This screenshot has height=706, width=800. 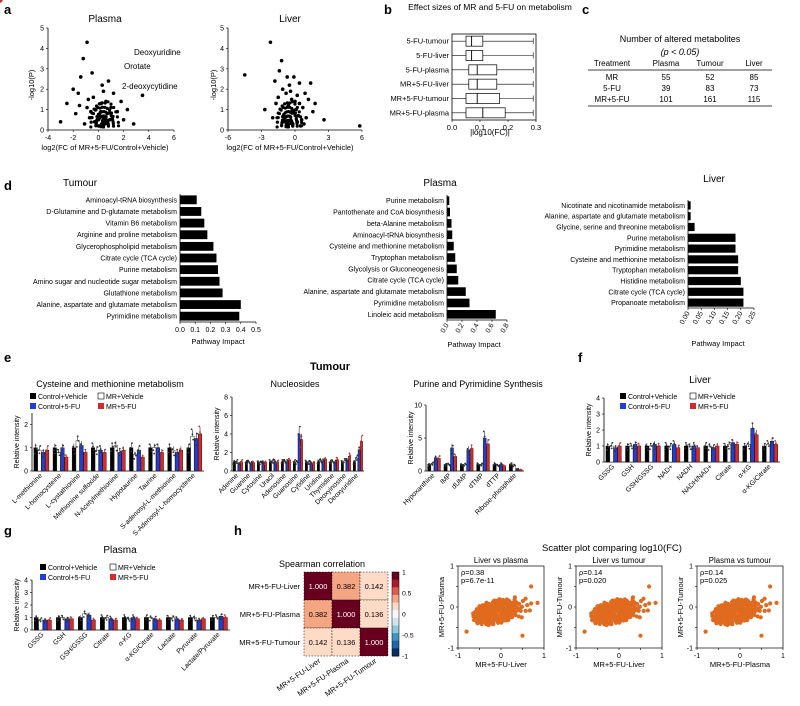 I want to click on liver-volcano-x-tick-label: -3, so click(x=261, y=138).